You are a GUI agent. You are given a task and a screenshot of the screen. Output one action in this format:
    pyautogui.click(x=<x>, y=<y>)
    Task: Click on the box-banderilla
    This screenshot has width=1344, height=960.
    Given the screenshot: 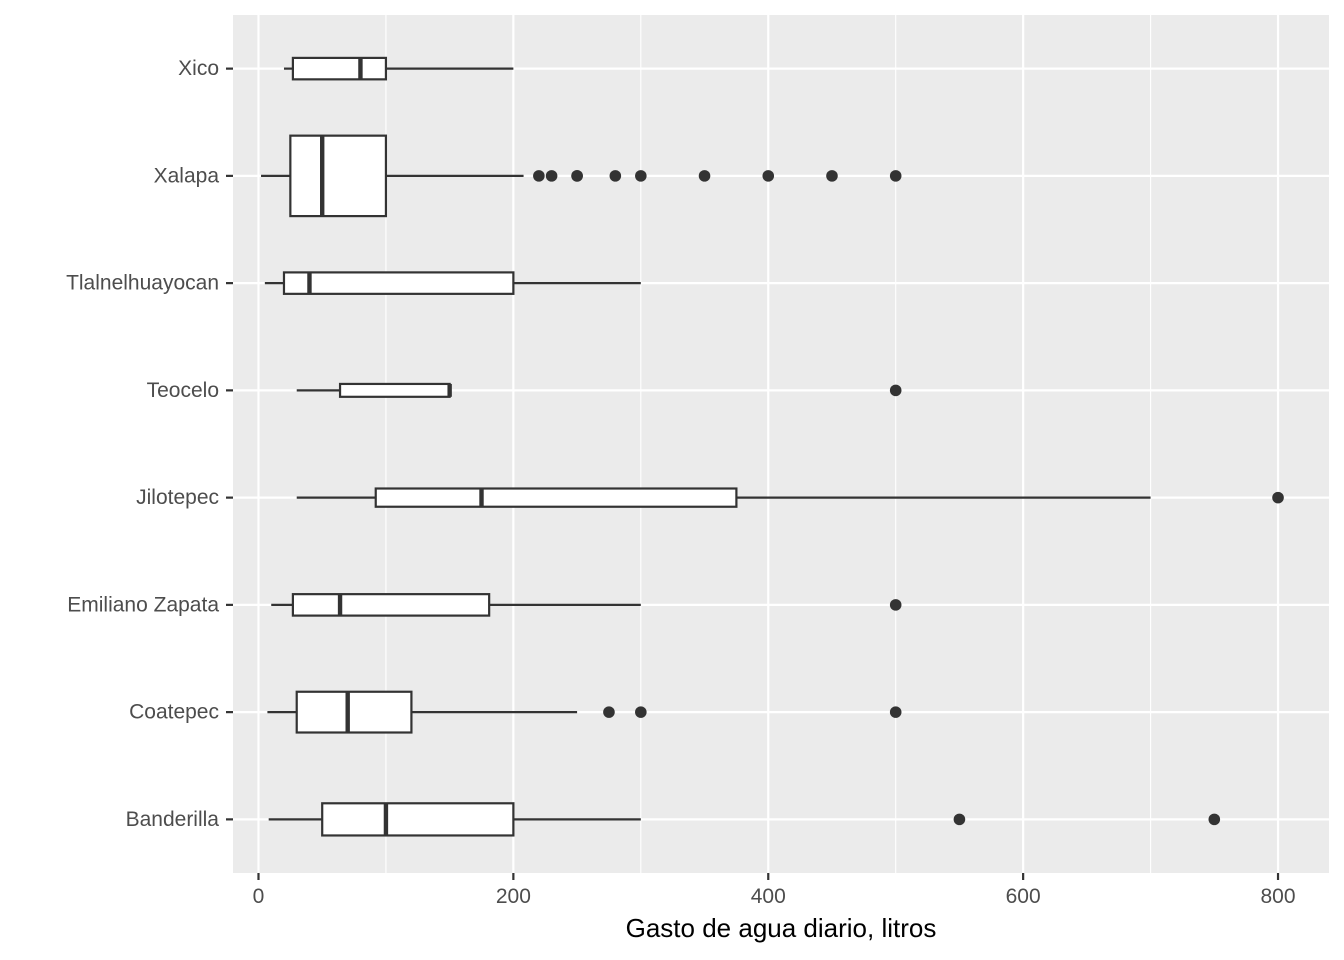 What is the action you would take?
    pyautogui.click(x=744, y=819)
    